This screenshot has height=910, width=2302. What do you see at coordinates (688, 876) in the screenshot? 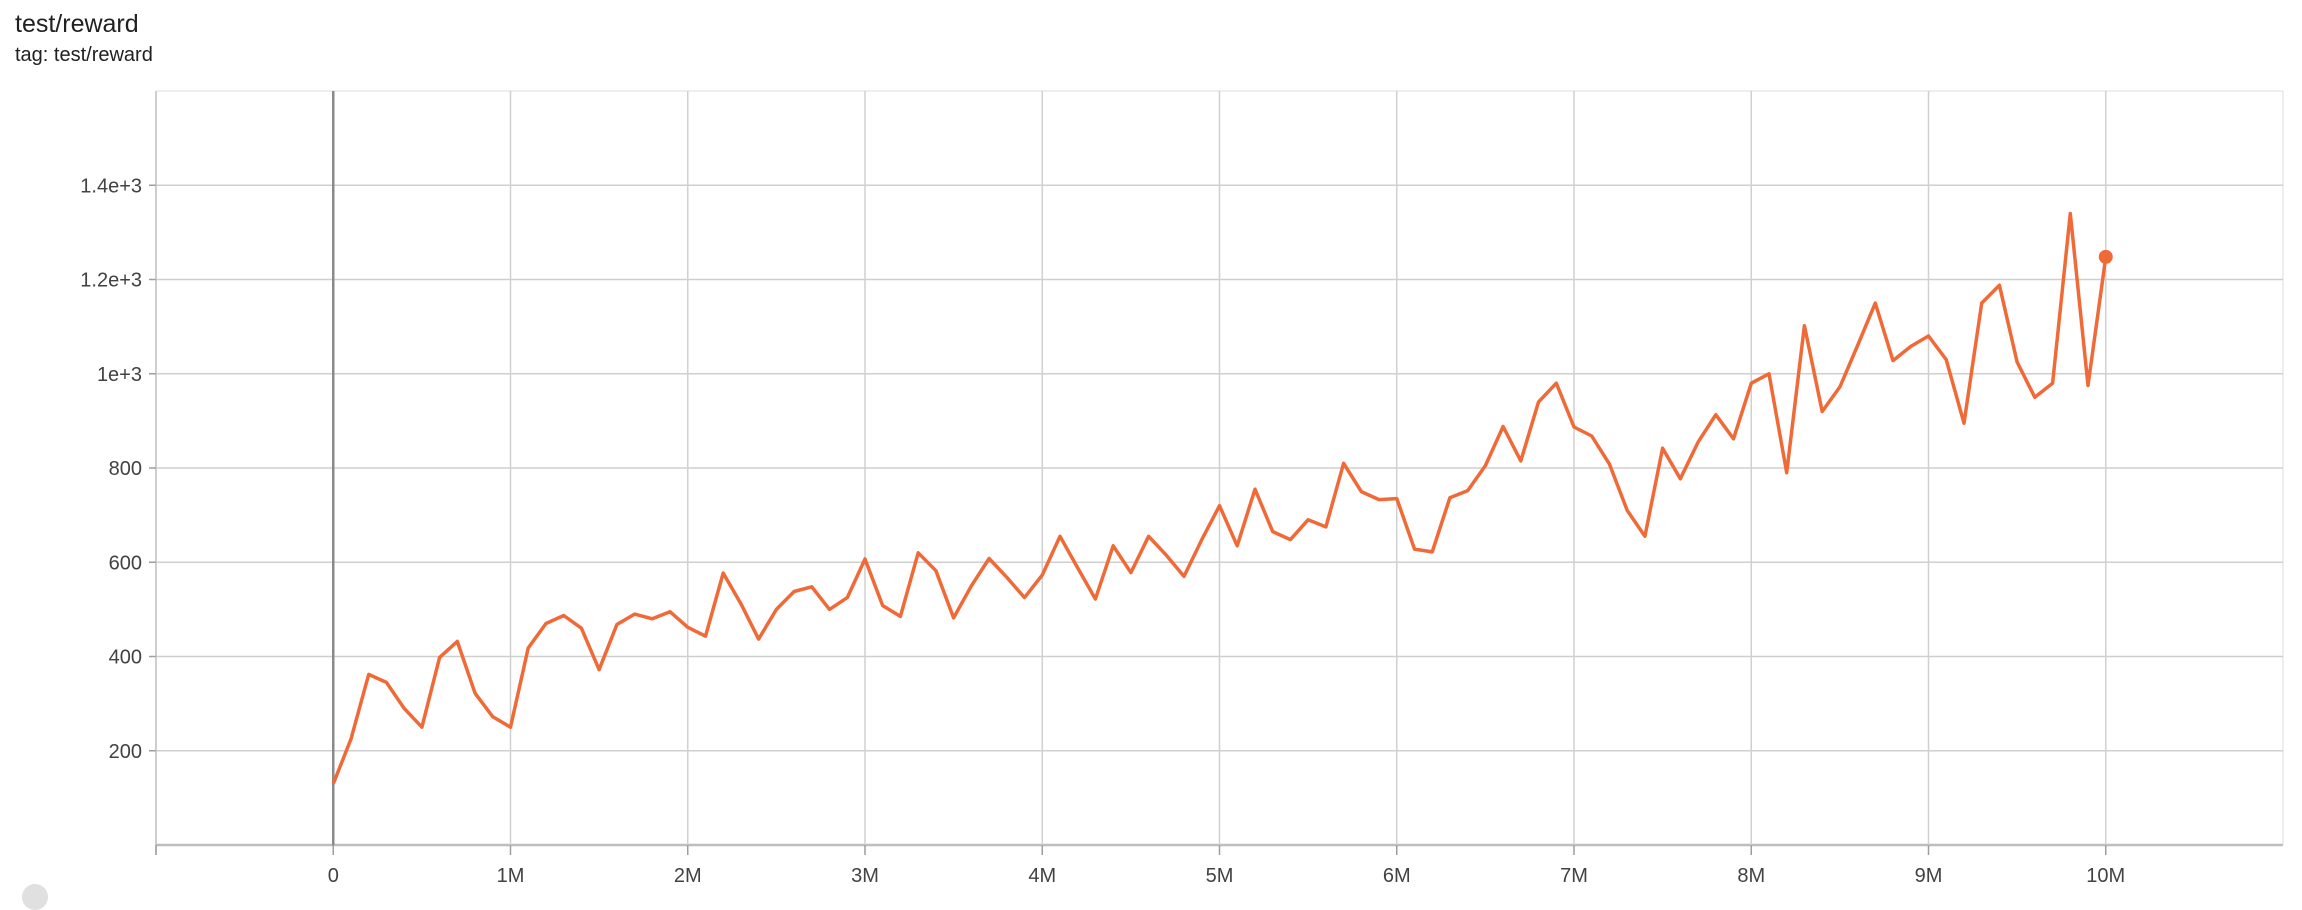
I see `x-tick-label: 2M` at bounding box center [688, 876].